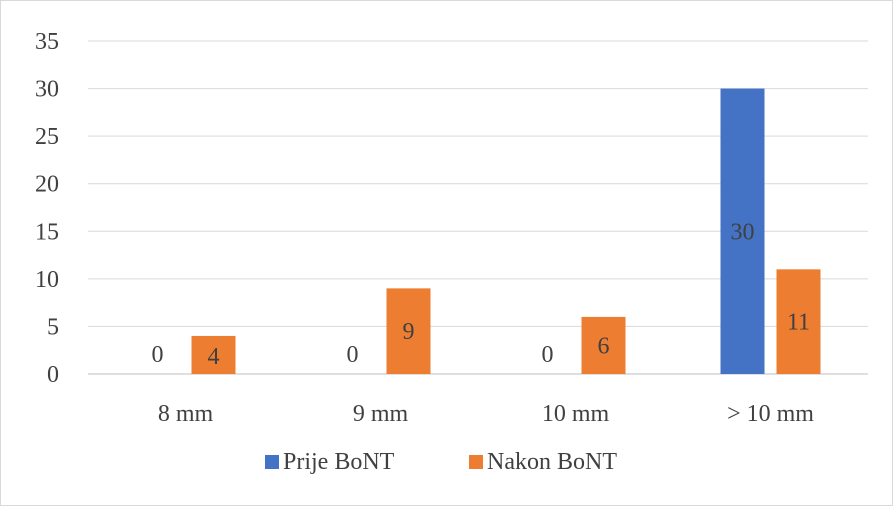 The height and width of the screenshot is (506, 893). I want to click on data-label: 6, so click(604, 346).